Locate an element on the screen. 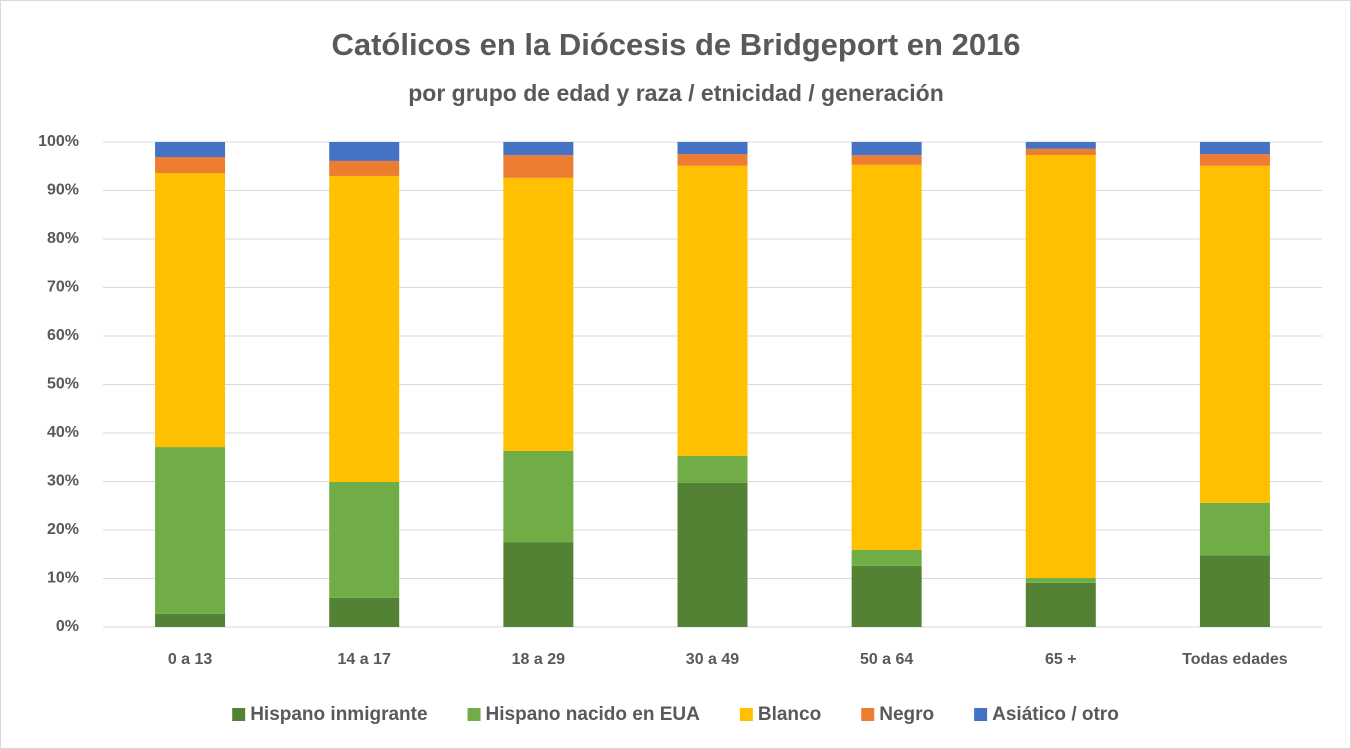  legend-label: Asiático / otro is located at coordinates (1055, 714).